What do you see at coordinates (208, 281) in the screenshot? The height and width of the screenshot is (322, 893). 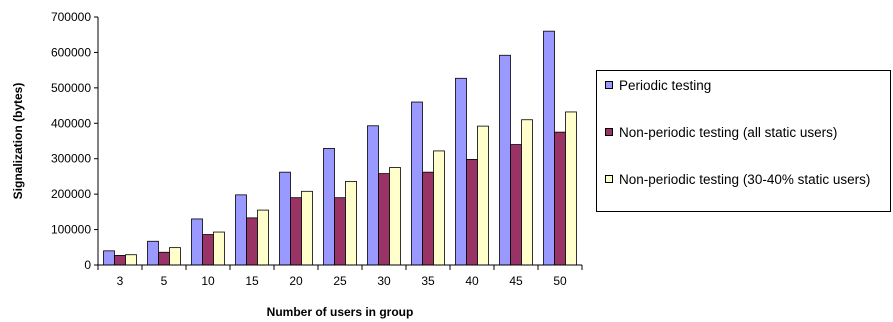 I see `x-tick-label: 10` at bounding box center [208, 281].